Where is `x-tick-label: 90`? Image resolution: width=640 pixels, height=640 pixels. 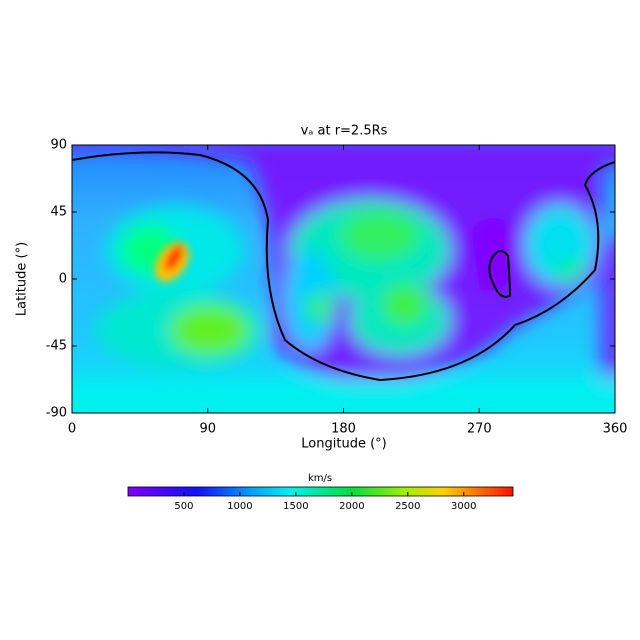
x-tick-label: 90 is located at coordinates (207, 429).